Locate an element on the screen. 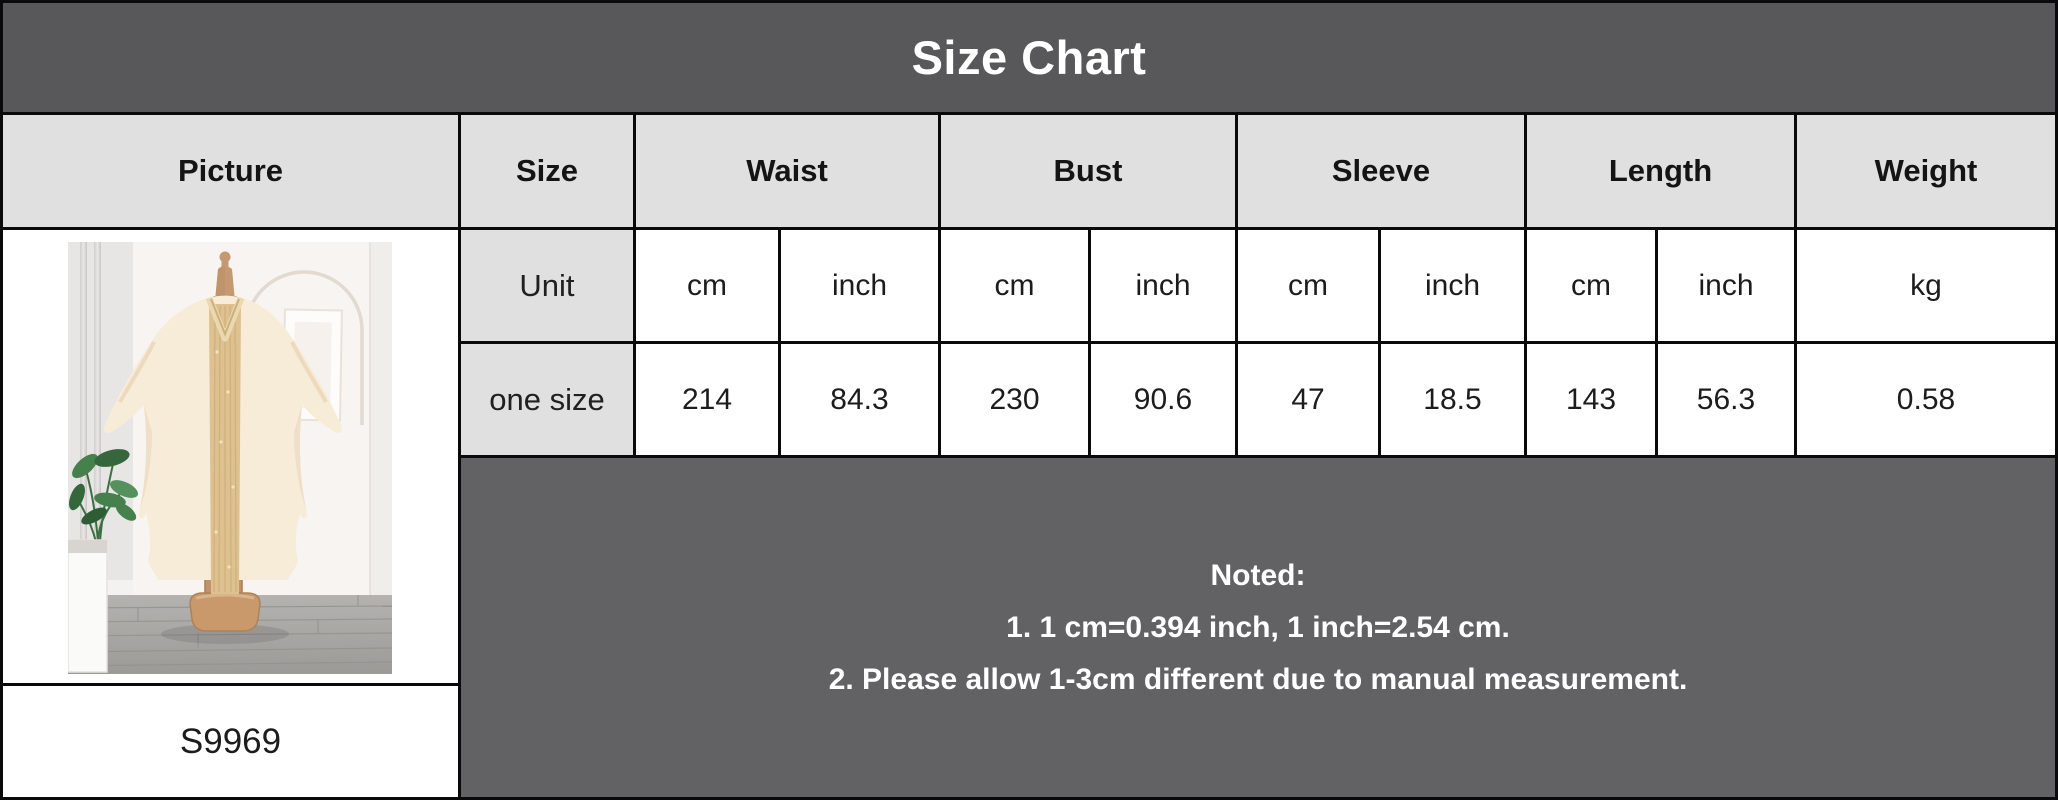 This screenshot has height=800, width=2058. col-header-picture: Picture is located at coordinates (230, 171).